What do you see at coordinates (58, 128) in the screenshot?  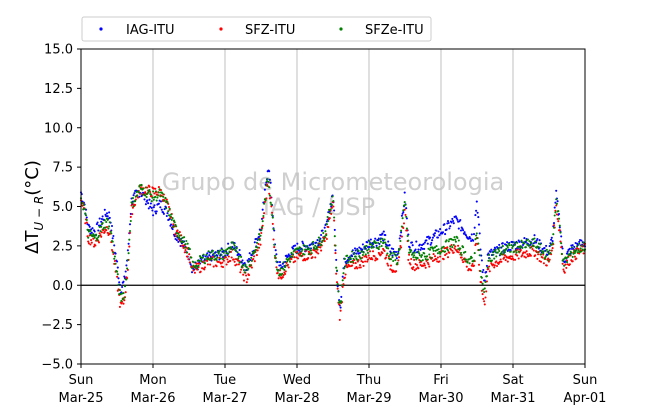 I see `y-tick-label: 10.0` at bounding box center [58, 128].